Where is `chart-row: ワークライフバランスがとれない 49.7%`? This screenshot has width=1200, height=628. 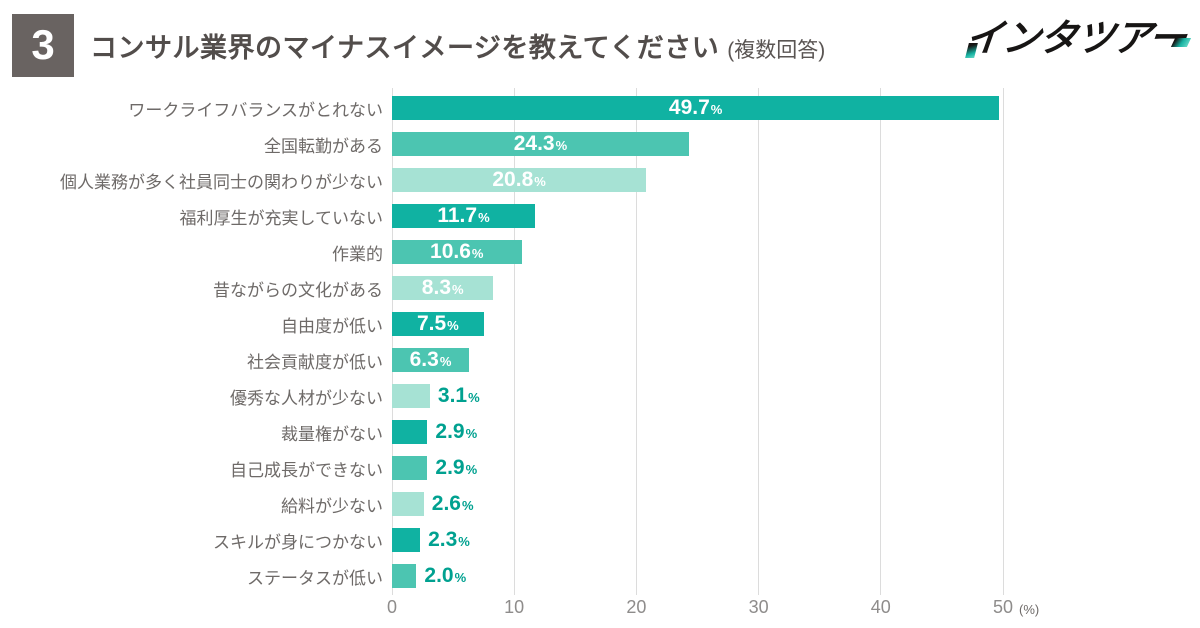
chart-row: ワークライフバランスがとれない 49.7% is located at coordinates (600, 108).